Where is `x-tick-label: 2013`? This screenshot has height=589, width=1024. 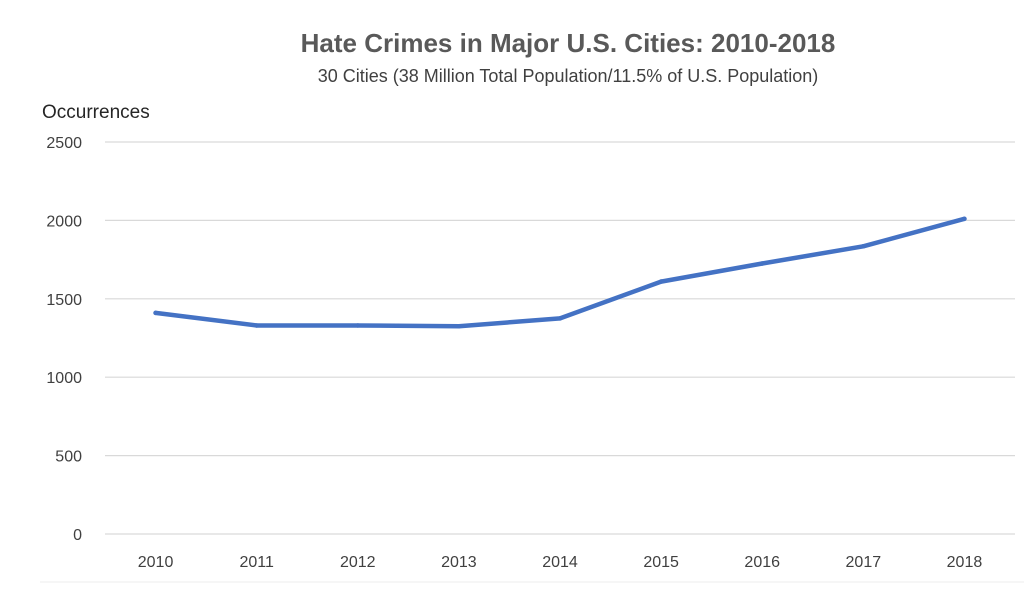
x-tick-label: 2013 is located at coordinates (459, 562).